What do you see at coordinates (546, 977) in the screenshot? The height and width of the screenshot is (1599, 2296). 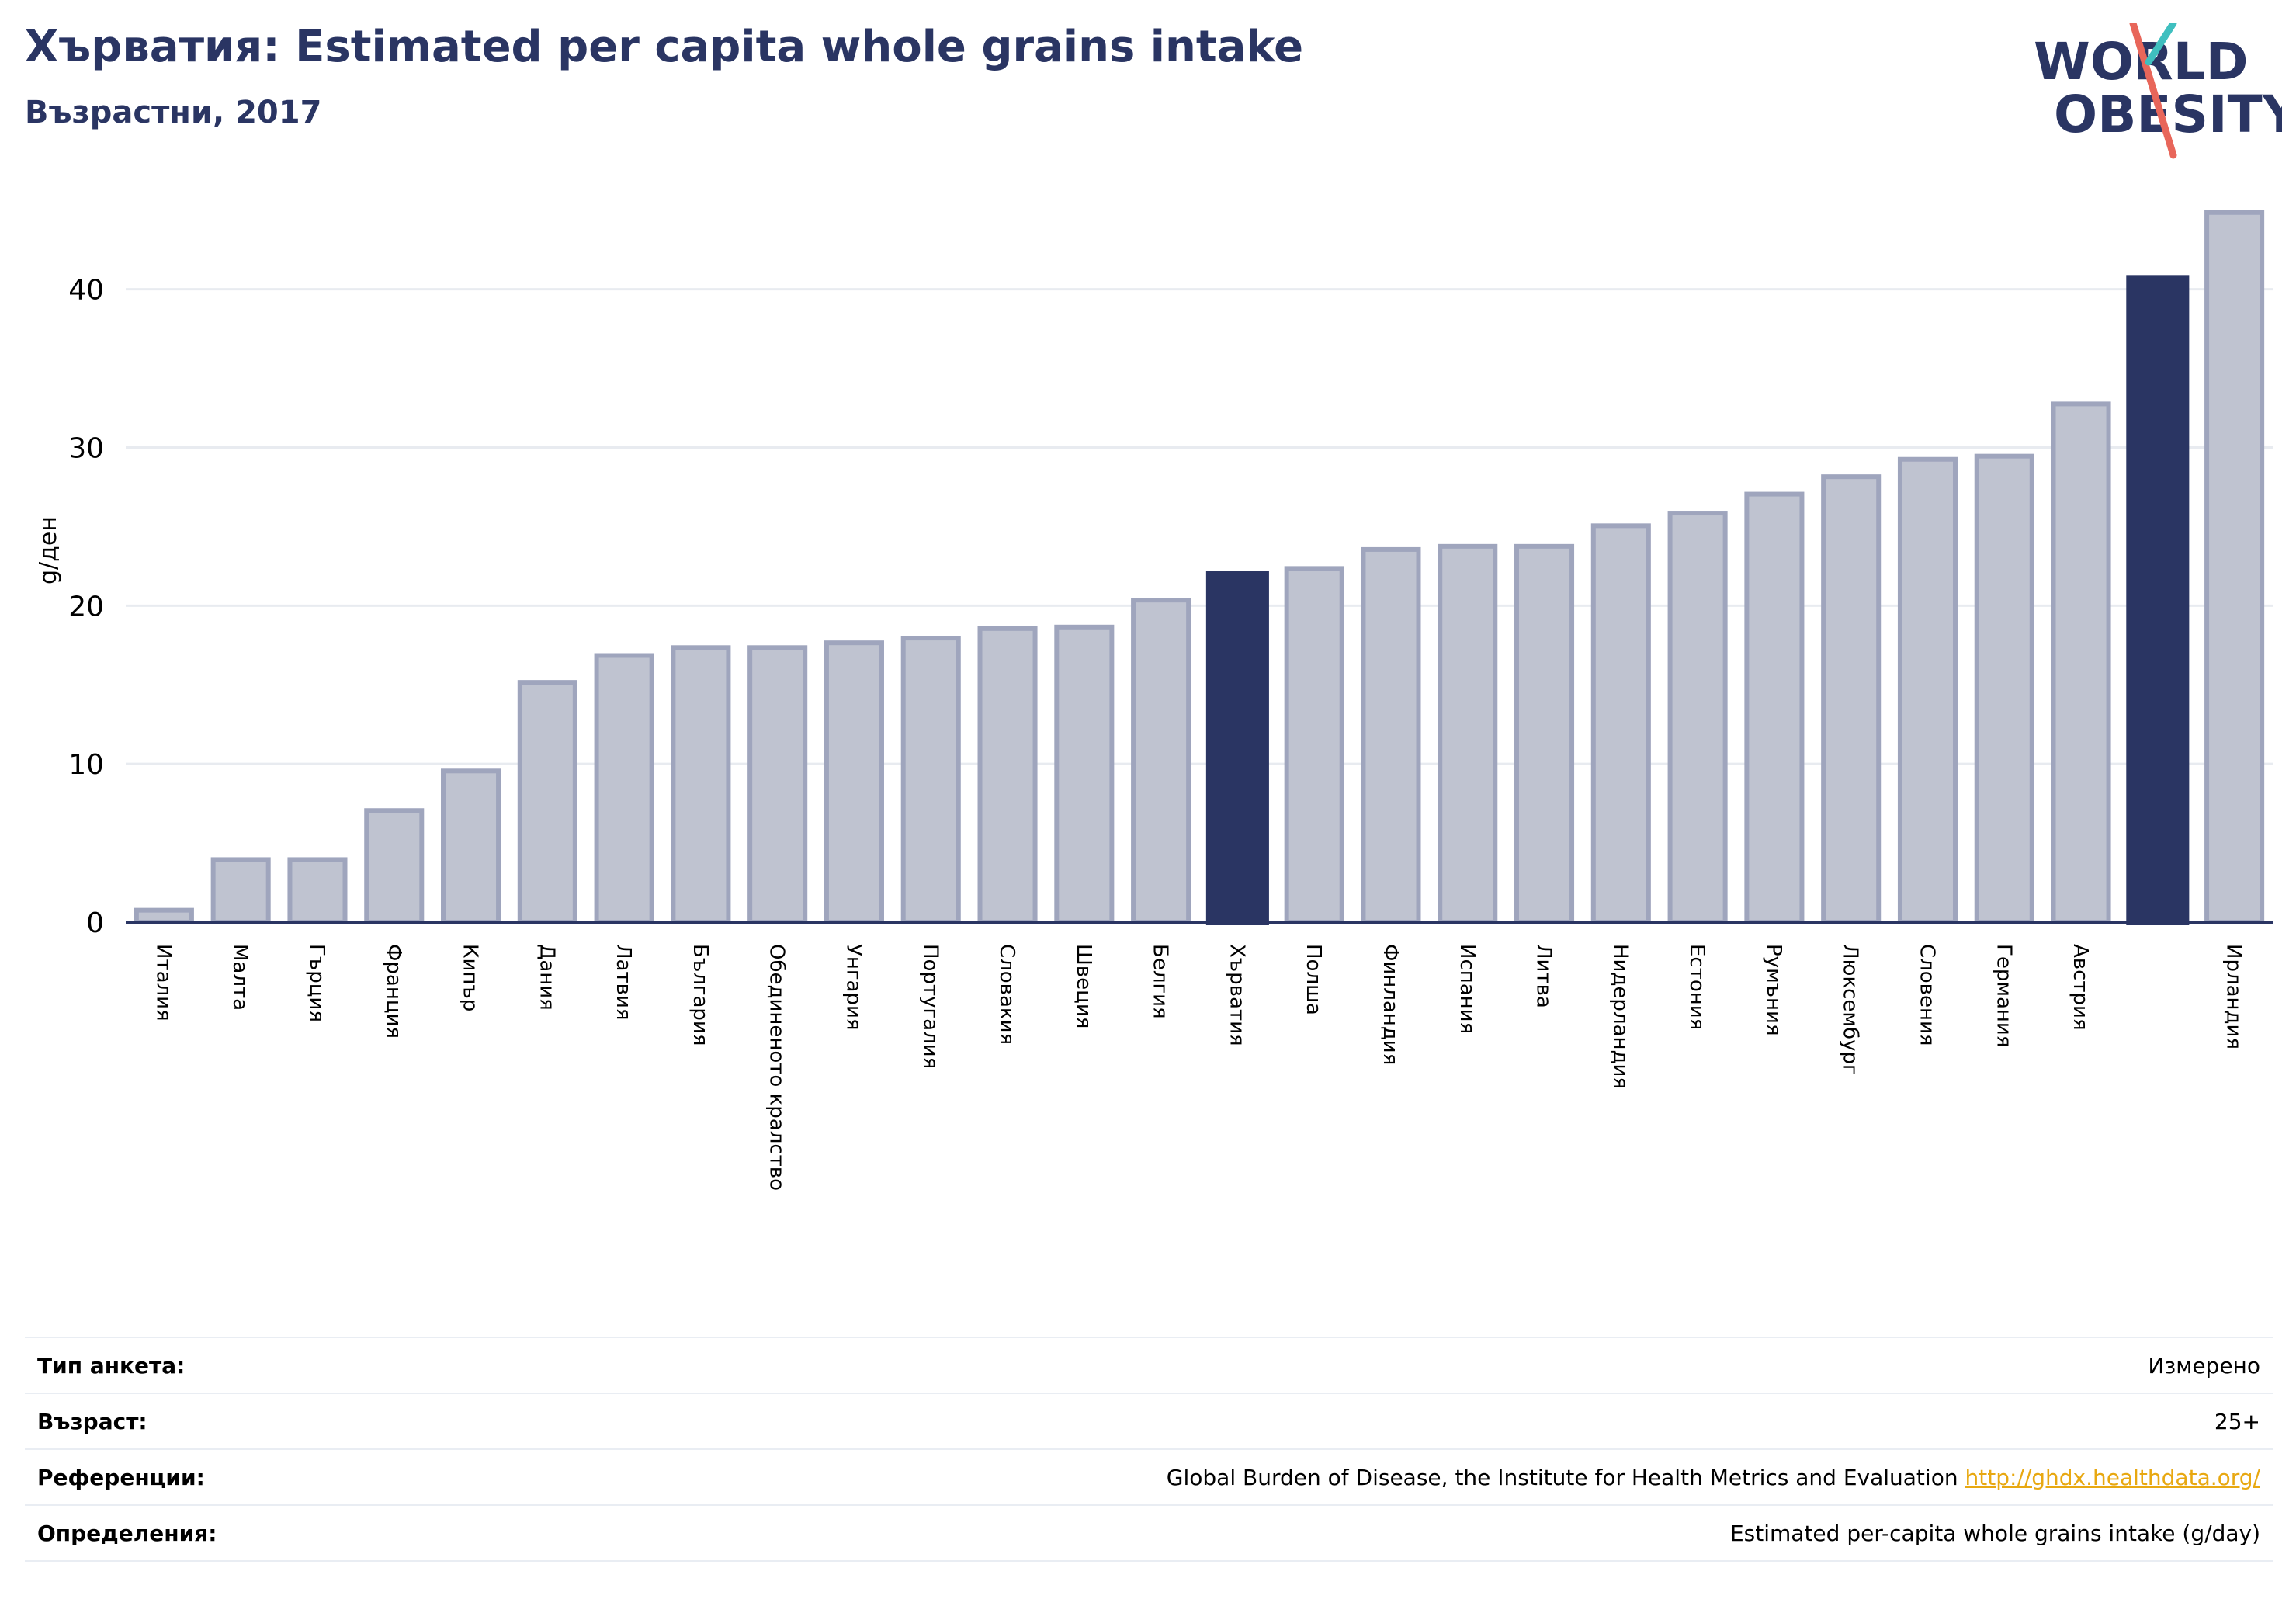 I see `x-tick-label: Дания` at bounding box center [546, 977].